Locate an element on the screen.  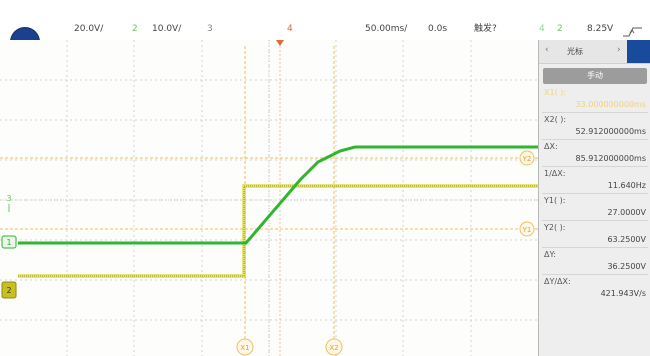
cursor-mode-button: 手动 is located at coordinates (595, 76).